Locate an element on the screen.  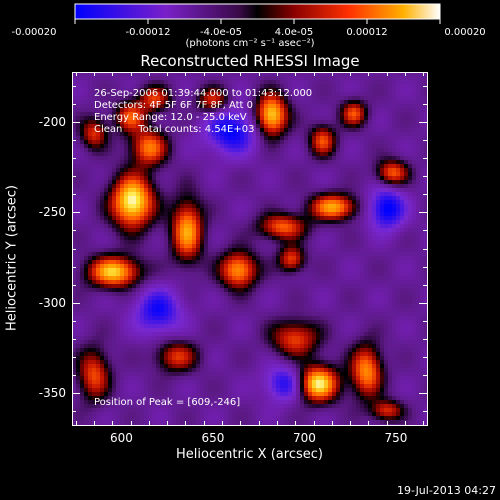
info-clean-counts: Clean Total counts: 4.54E+03 is located at coordinates (174, 129).